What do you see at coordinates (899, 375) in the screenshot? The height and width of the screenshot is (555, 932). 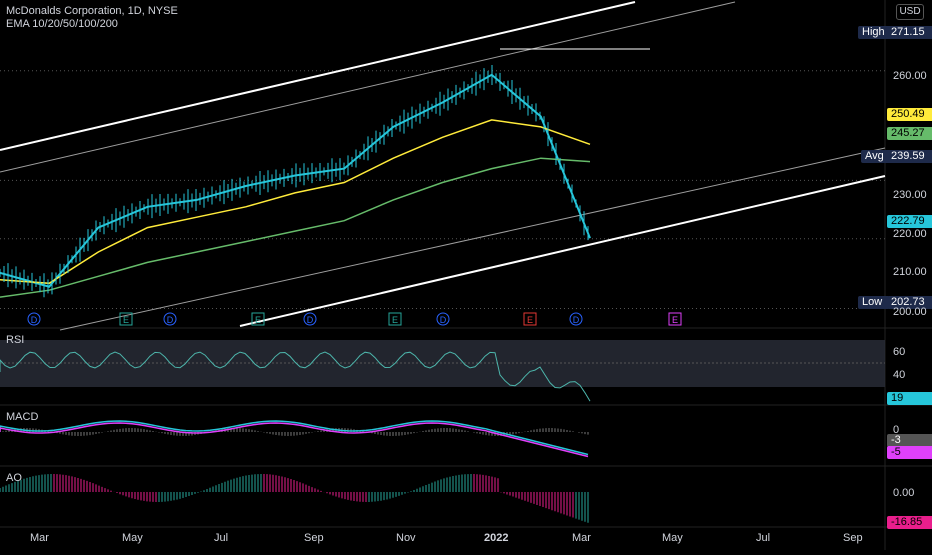 I see `rsi-tick: 40` at bounding box center [899, 375].